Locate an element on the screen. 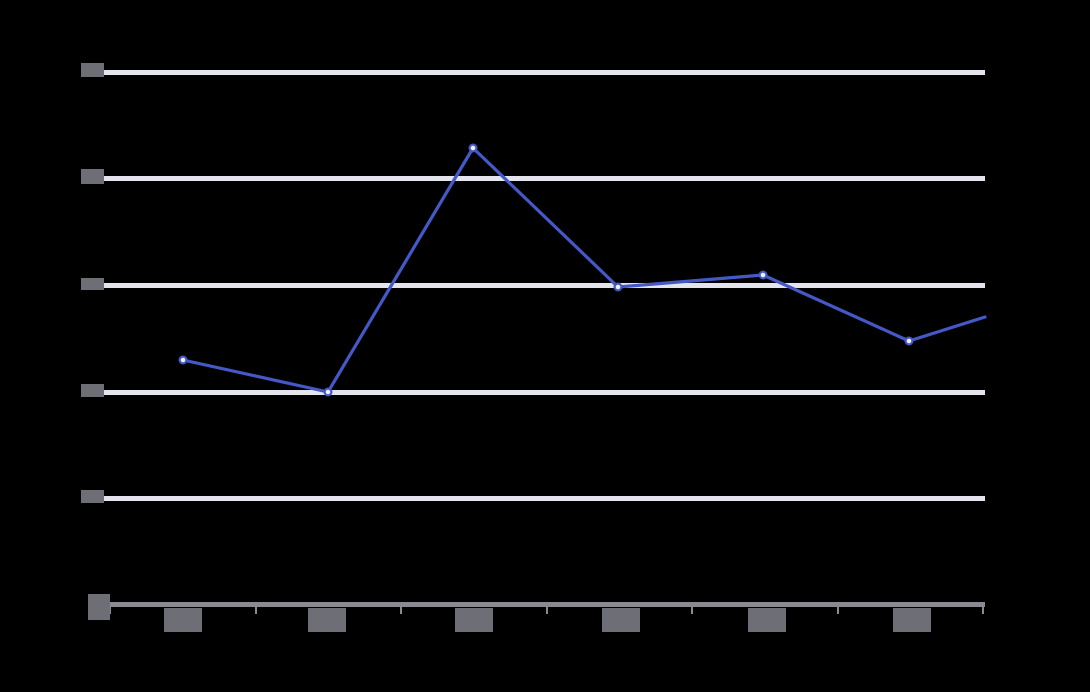 The height and width of the screenshot is (692, 1090). origin-axis-label is located at coordinates (99, 607).